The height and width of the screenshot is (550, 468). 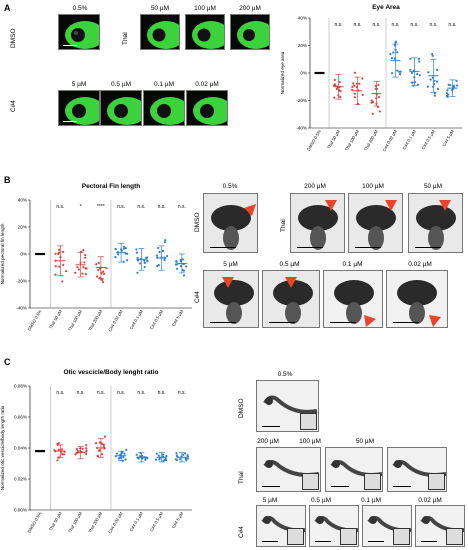 What do you see at coordinates (20, 417) in the screenshot?
I see `y-tick-label: 0.06%` at bounding box center [20, 417].